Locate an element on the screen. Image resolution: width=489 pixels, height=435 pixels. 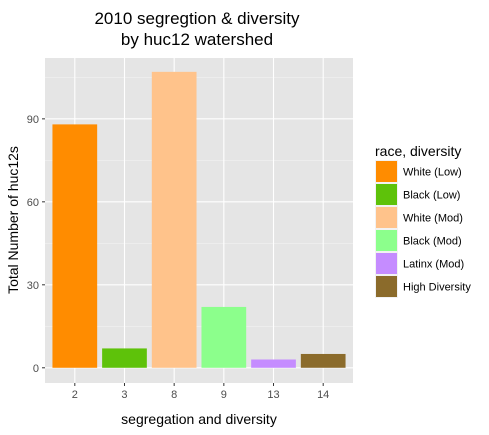
y-tick-label: 30 is located at coordinates (33, 286).